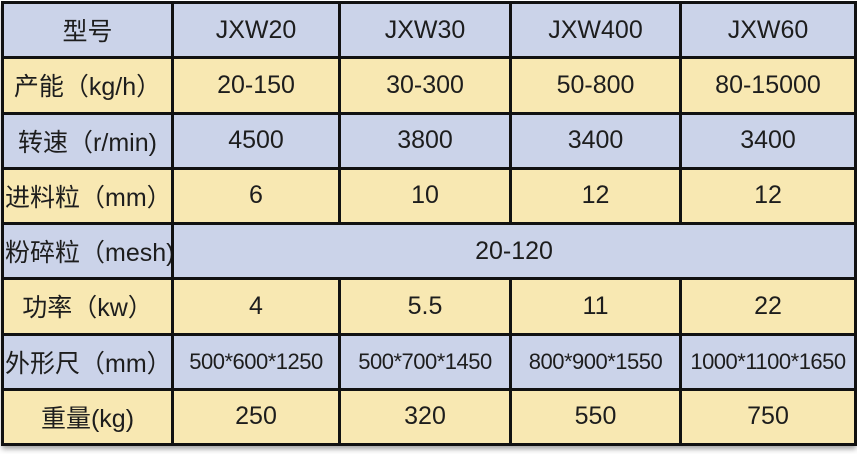 The image size is (857, 454). I want to click on value-cell: 6, so click(256, 196).